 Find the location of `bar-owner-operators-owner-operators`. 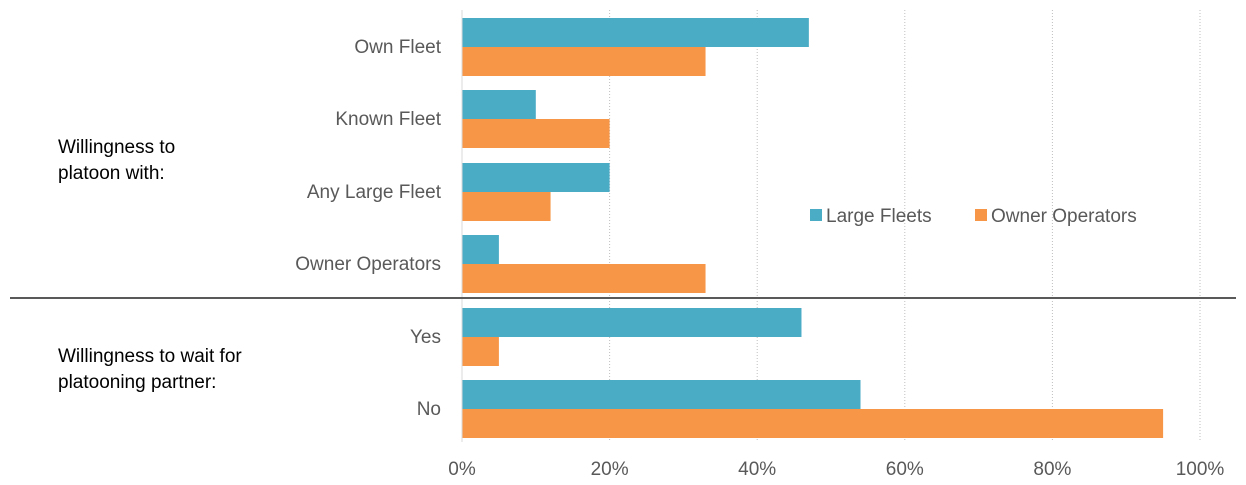

bar-owner-operators-owner-operators is located at coordinates (584, 278).